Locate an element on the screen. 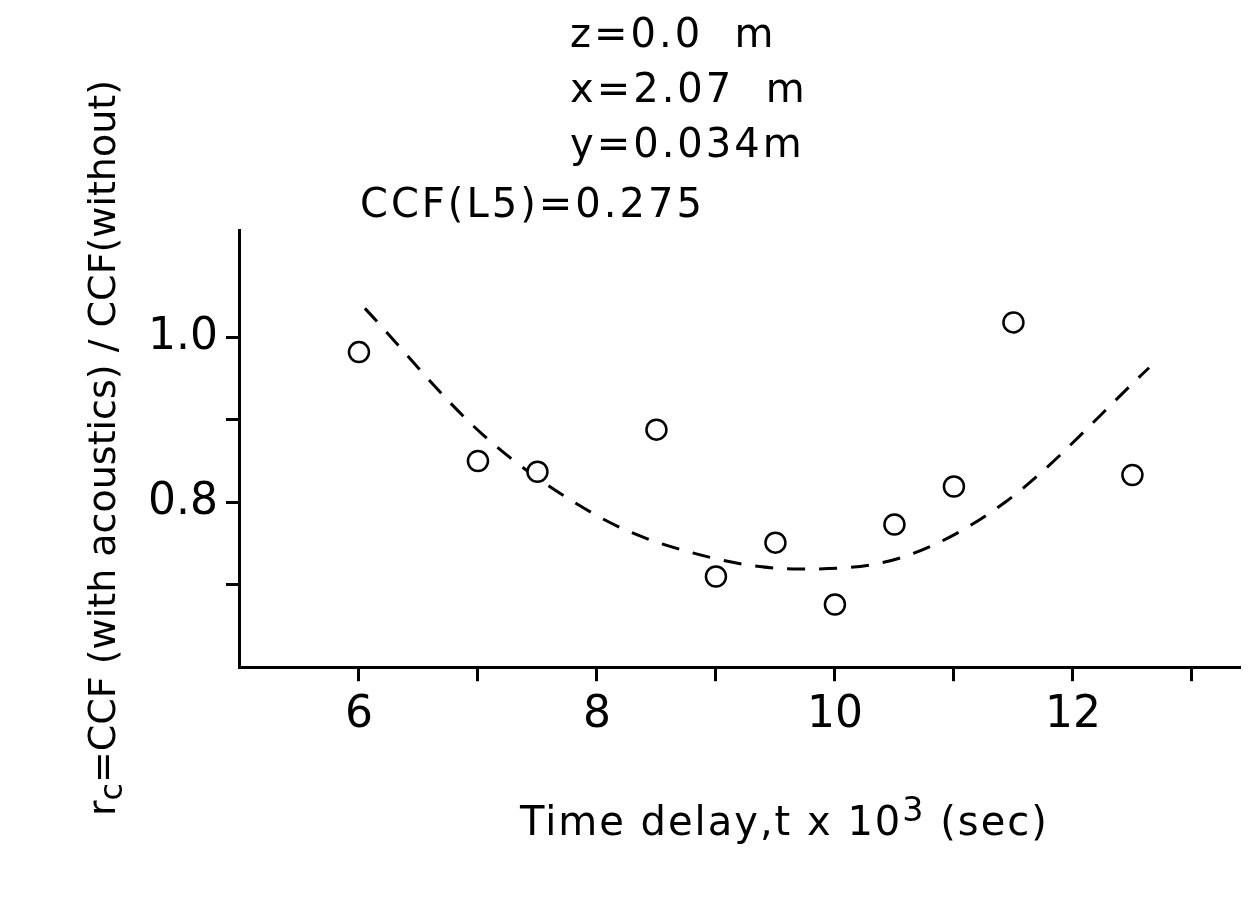 This screenshot has height=900, width=1252. x-tick-label: 6 is located at coordinates (358, 712).